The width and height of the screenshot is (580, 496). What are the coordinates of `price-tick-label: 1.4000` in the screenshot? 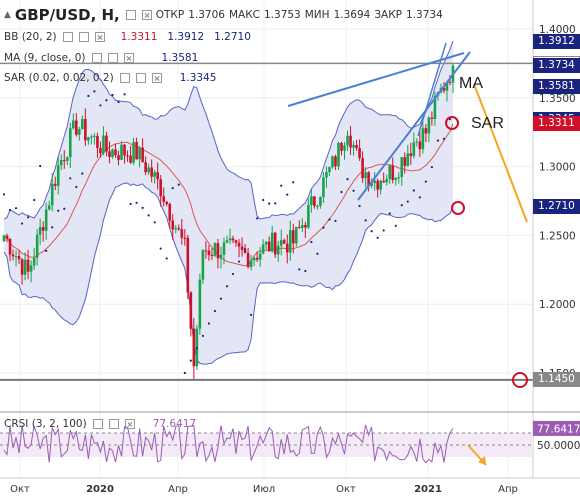 It's located at (557, 30).